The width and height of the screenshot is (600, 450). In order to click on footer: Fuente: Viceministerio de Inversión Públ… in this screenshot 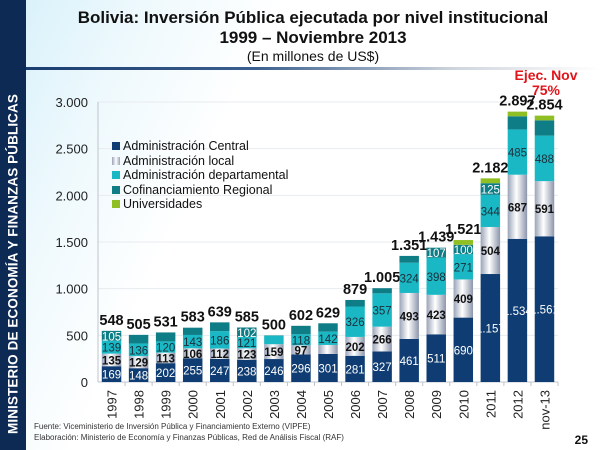, I will do `click(189, 432)`.